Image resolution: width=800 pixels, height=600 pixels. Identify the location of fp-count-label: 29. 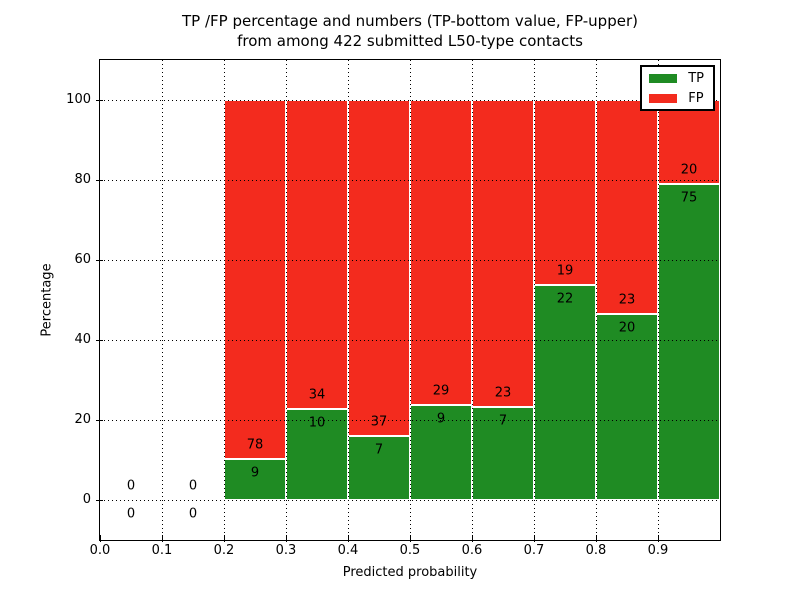
(441, 391).